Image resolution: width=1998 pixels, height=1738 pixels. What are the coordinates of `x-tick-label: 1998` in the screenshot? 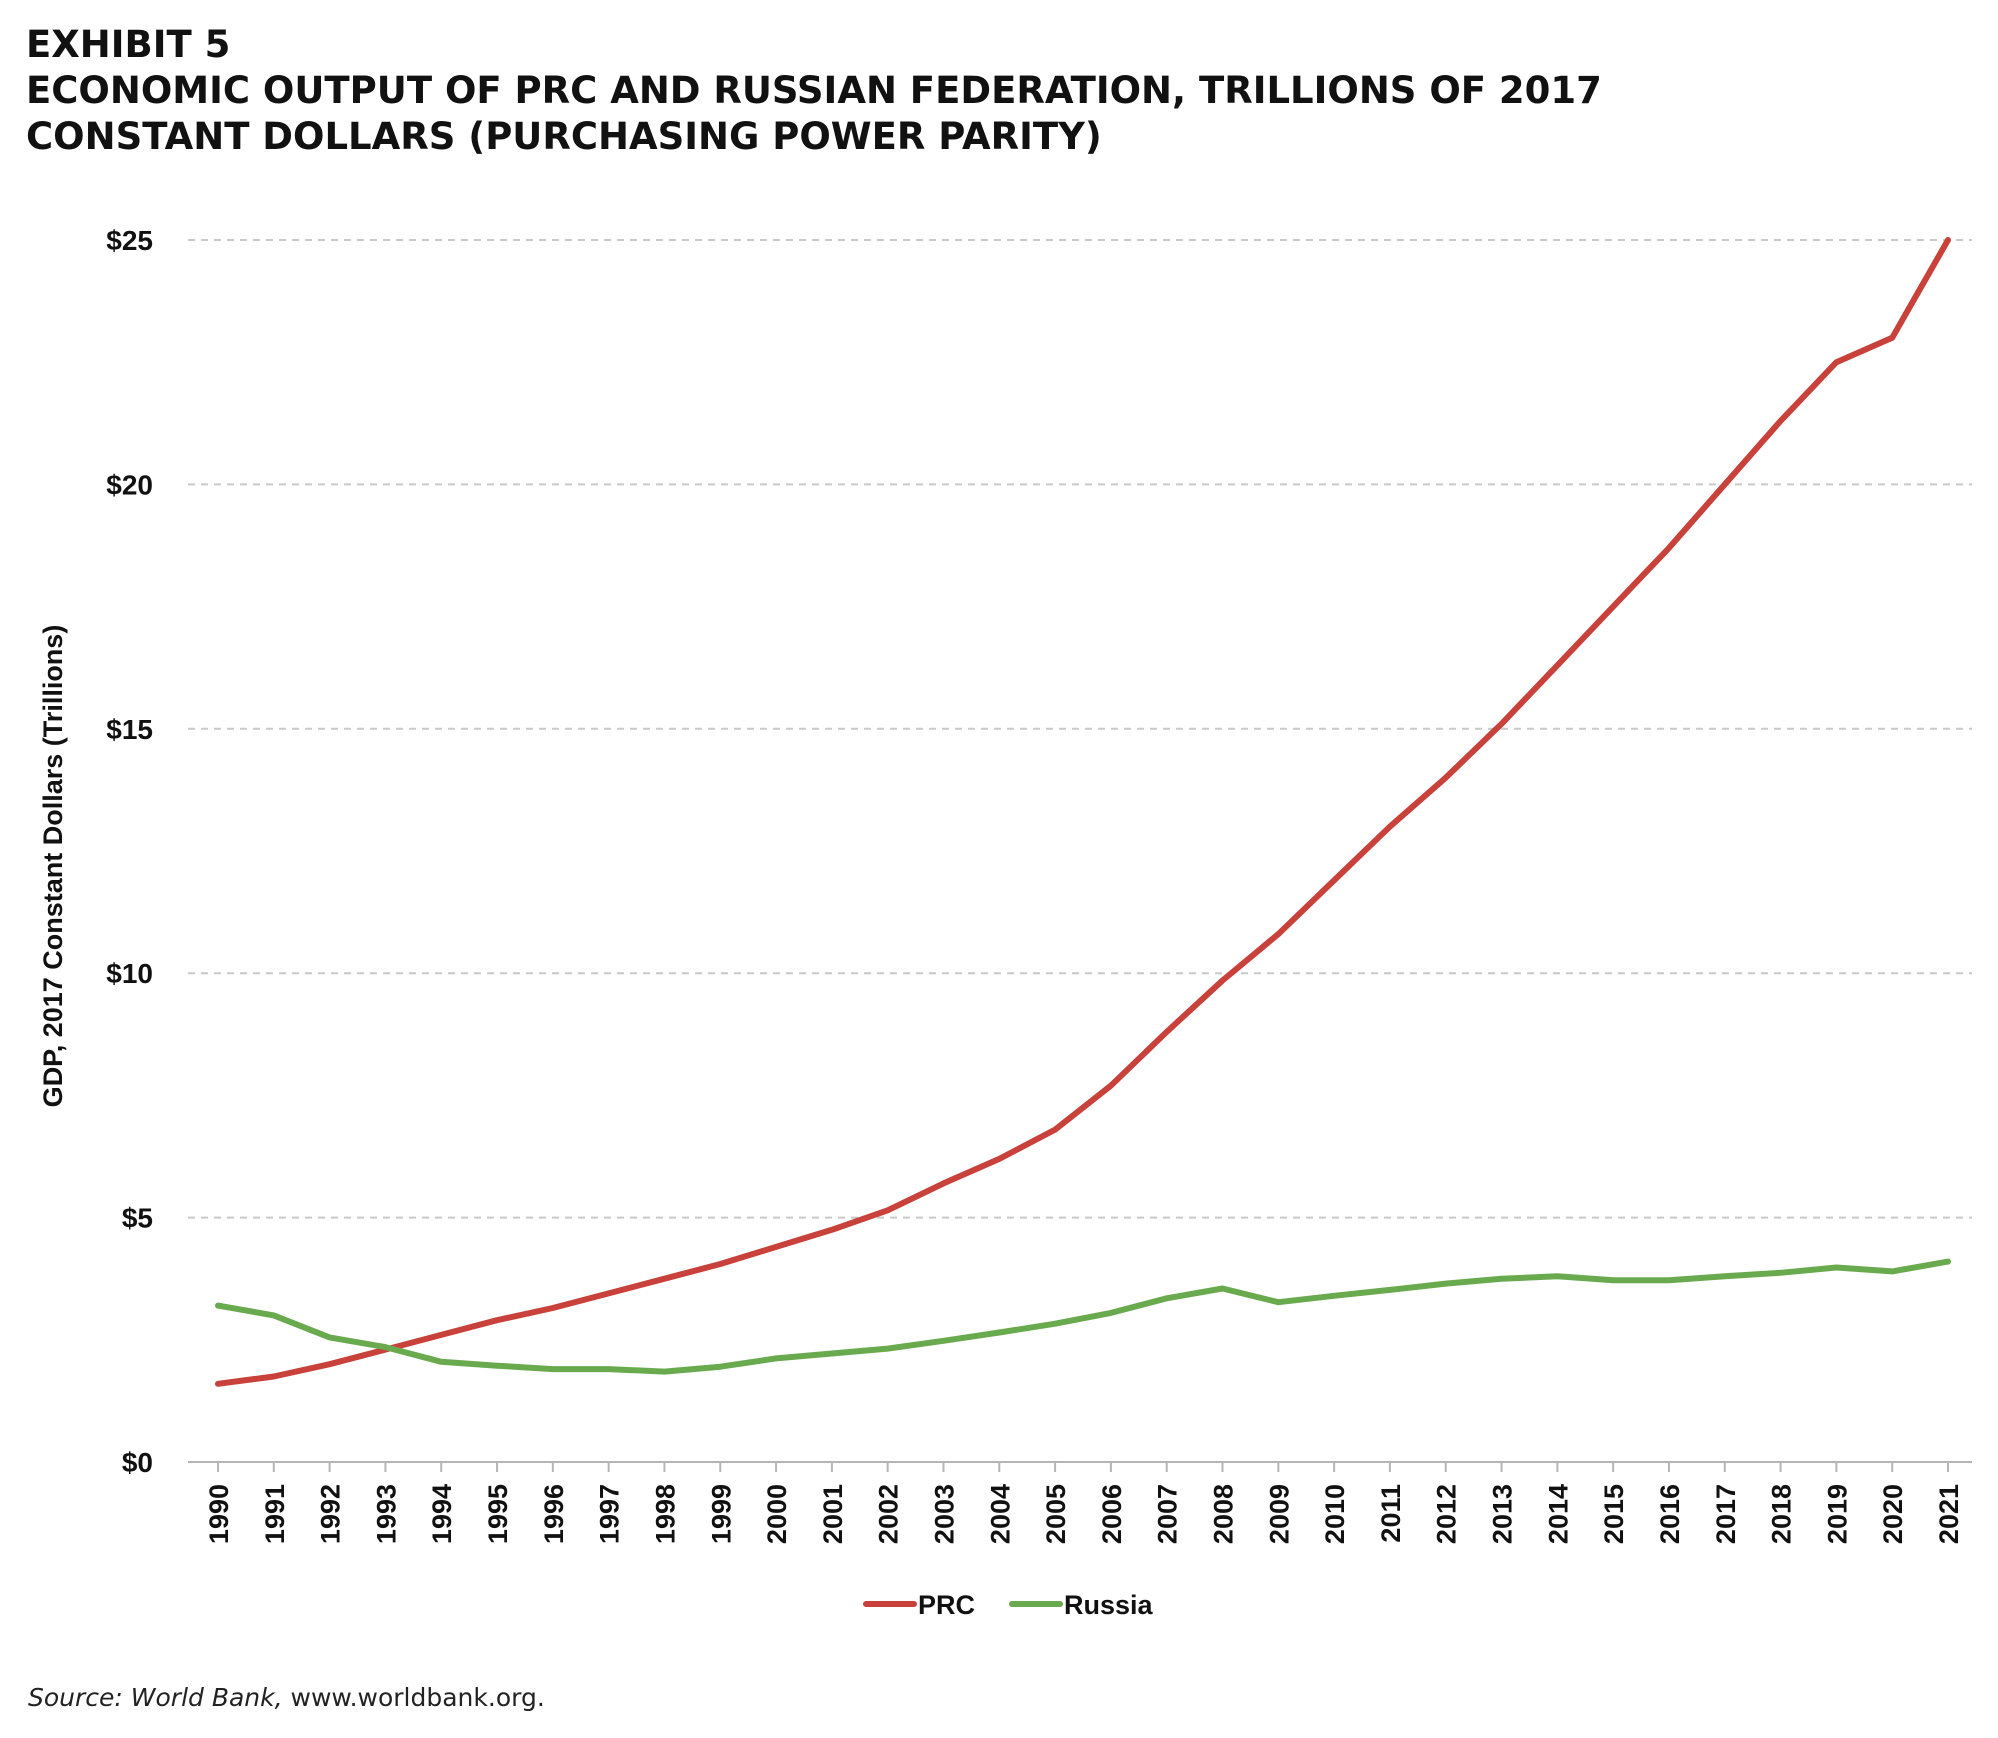 It's located at (665, 1514).